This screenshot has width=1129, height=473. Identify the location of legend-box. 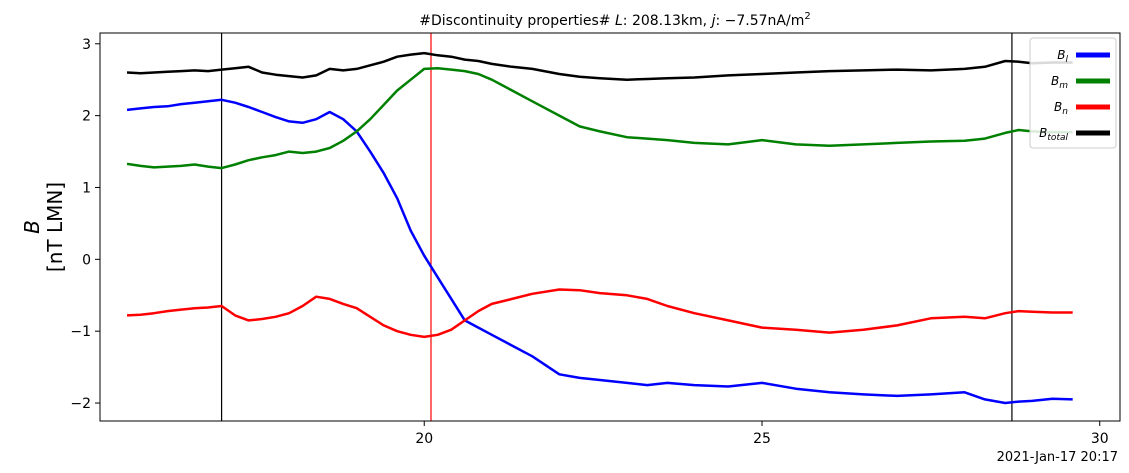
(1073, 93).